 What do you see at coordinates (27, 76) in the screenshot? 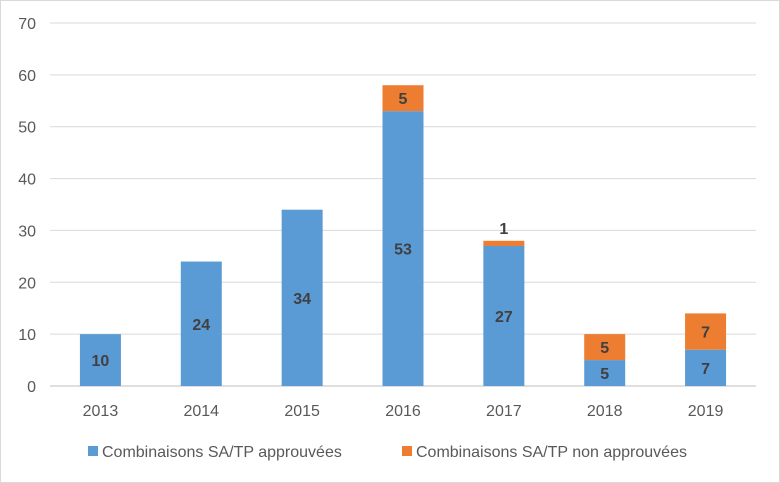
I see `y-tick-label: 60` at bounding box center [27, 76].